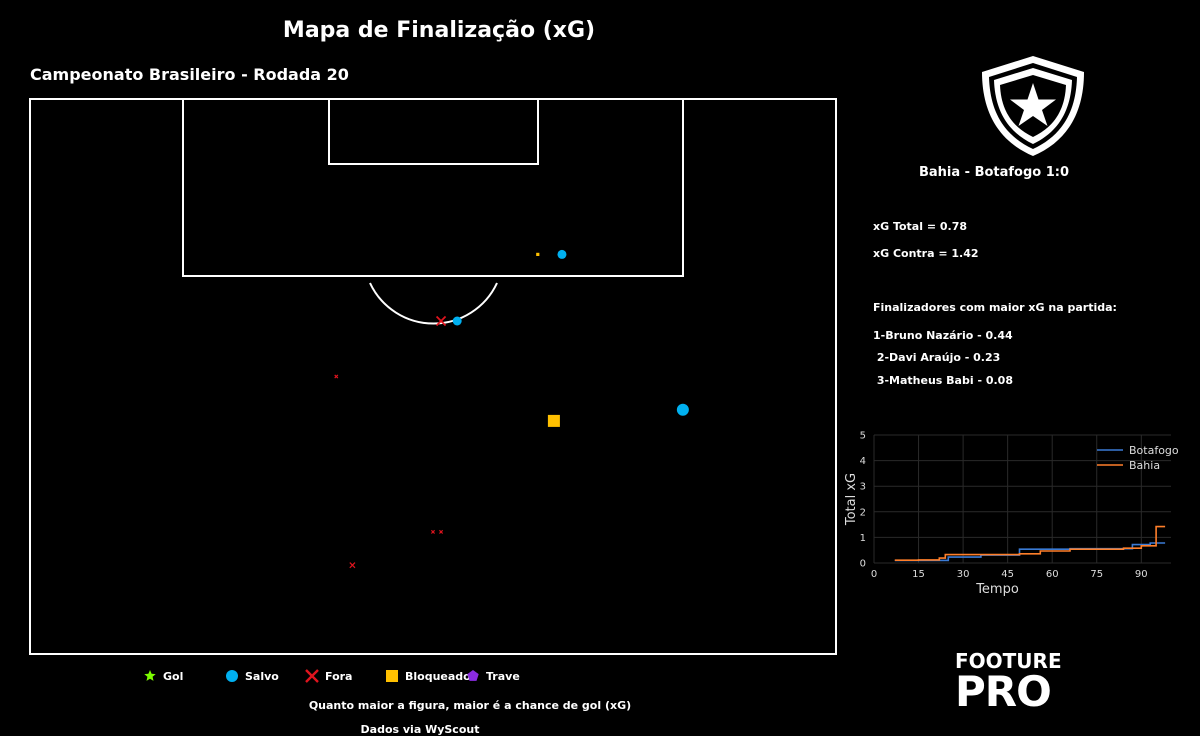  What do you see at coordinates (918, 574) in the screenshot?
I see `x-tick-label: 15` at bounding box center [918, 574].